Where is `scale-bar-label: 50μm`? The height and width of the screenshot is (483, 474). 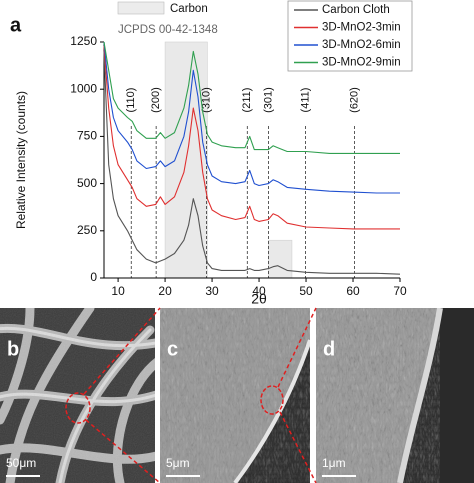 scale-bar-label: 50μm is located at coordinates (21, 463).